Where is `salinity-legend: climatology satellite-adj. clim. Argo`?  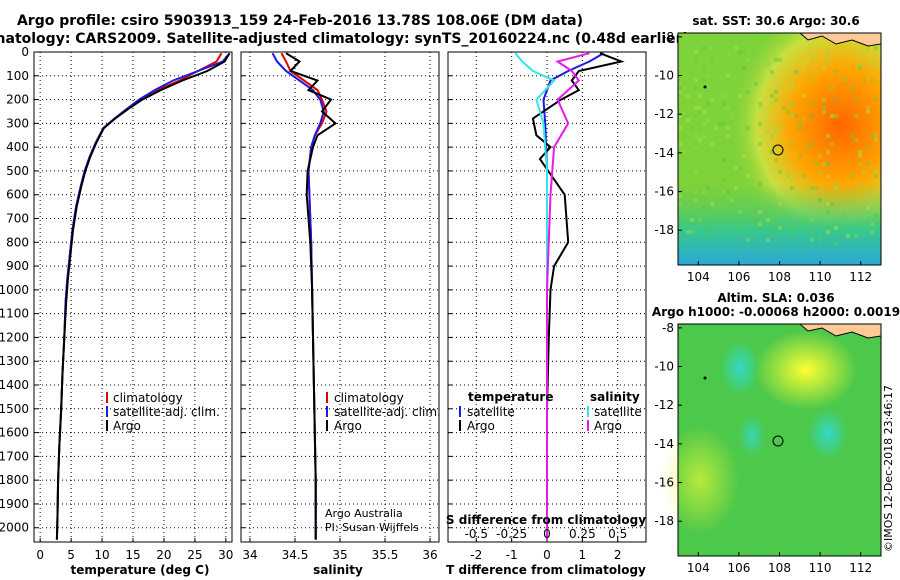
salinity-legend: climatology satellite-adj. clim. Argo is located at coordinates (383, 412).